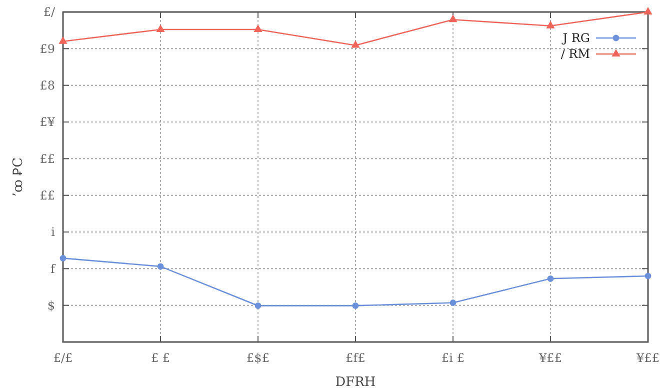 This screenshot has height=392, width=670. What do you see at coordinates (453, 358) in the screenshot?
I see `x-tick-label: £i £` at bounding box center [453, 358].